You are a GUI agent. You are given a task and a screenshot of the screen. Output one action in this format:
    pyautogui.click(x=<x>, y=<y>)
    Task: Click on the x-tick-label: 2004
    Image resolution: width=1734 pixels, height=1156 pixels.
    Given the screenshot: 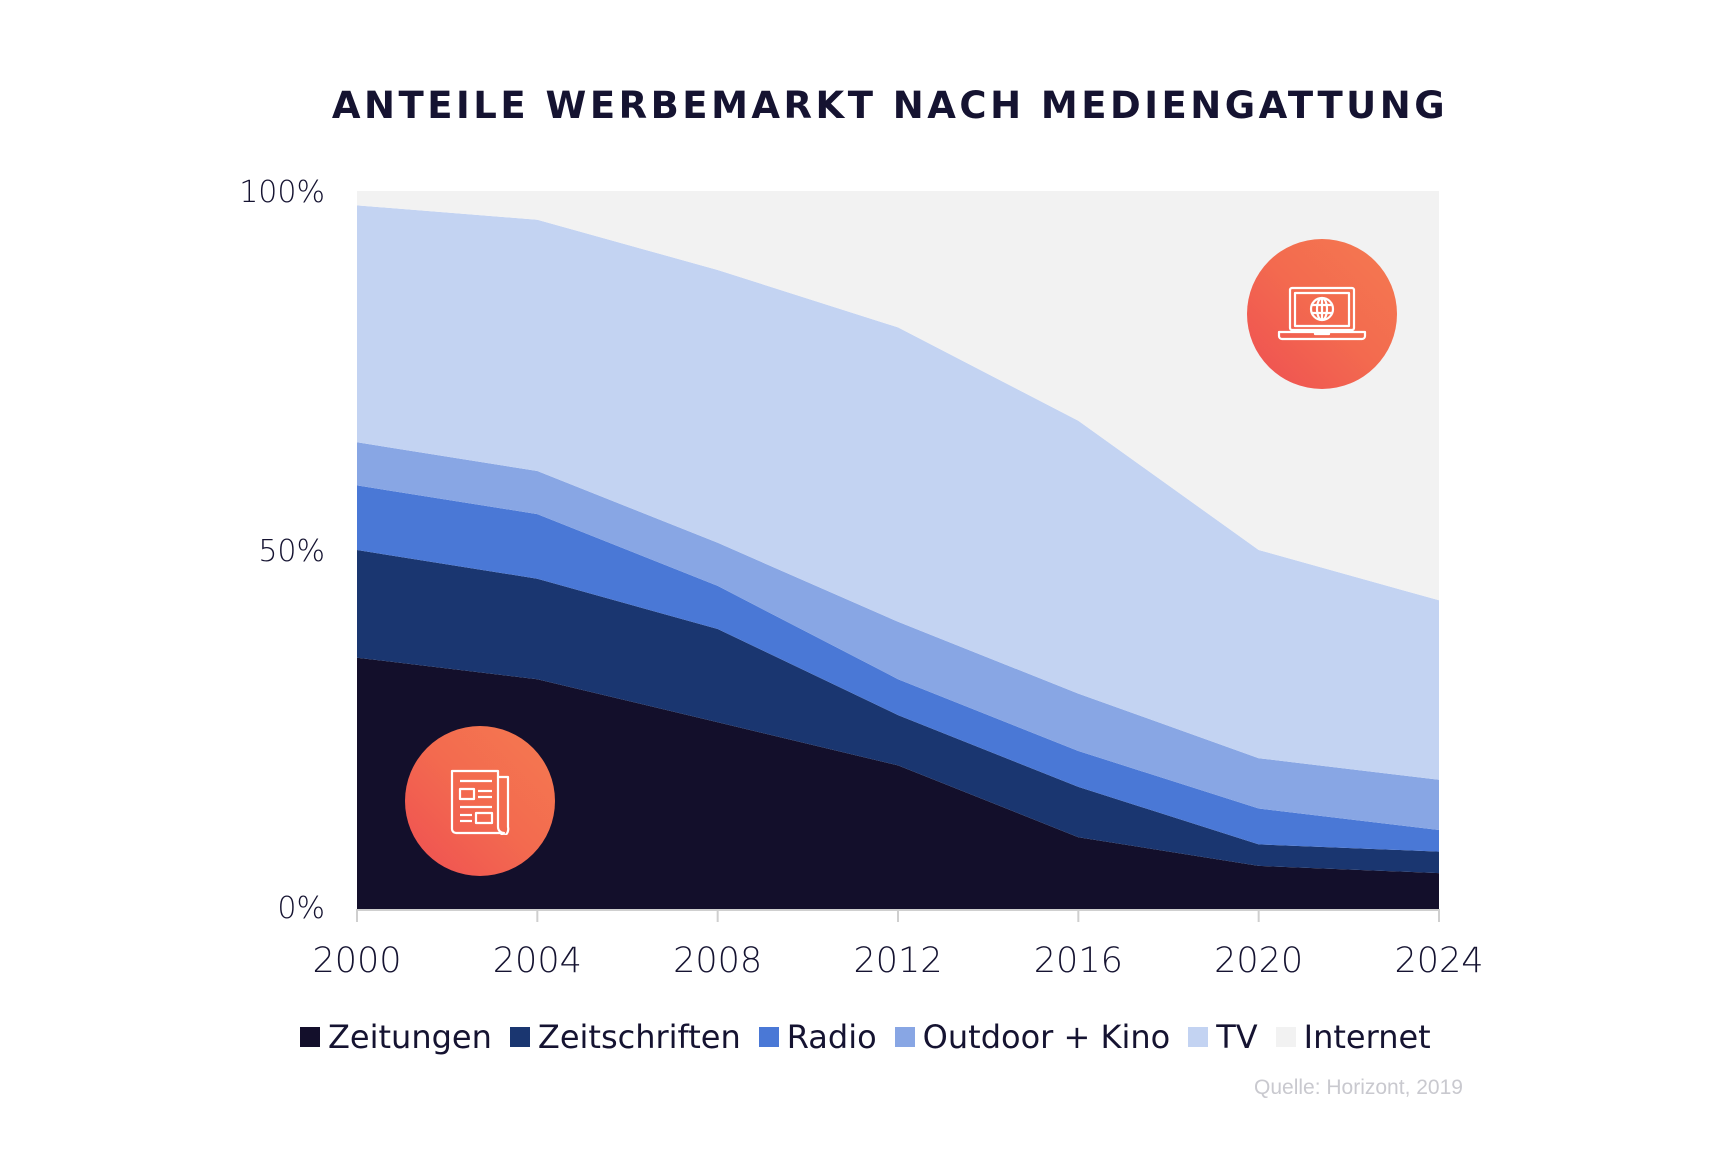 What is the action you would take?
    pyautogui.click(x=537, y=961)
    